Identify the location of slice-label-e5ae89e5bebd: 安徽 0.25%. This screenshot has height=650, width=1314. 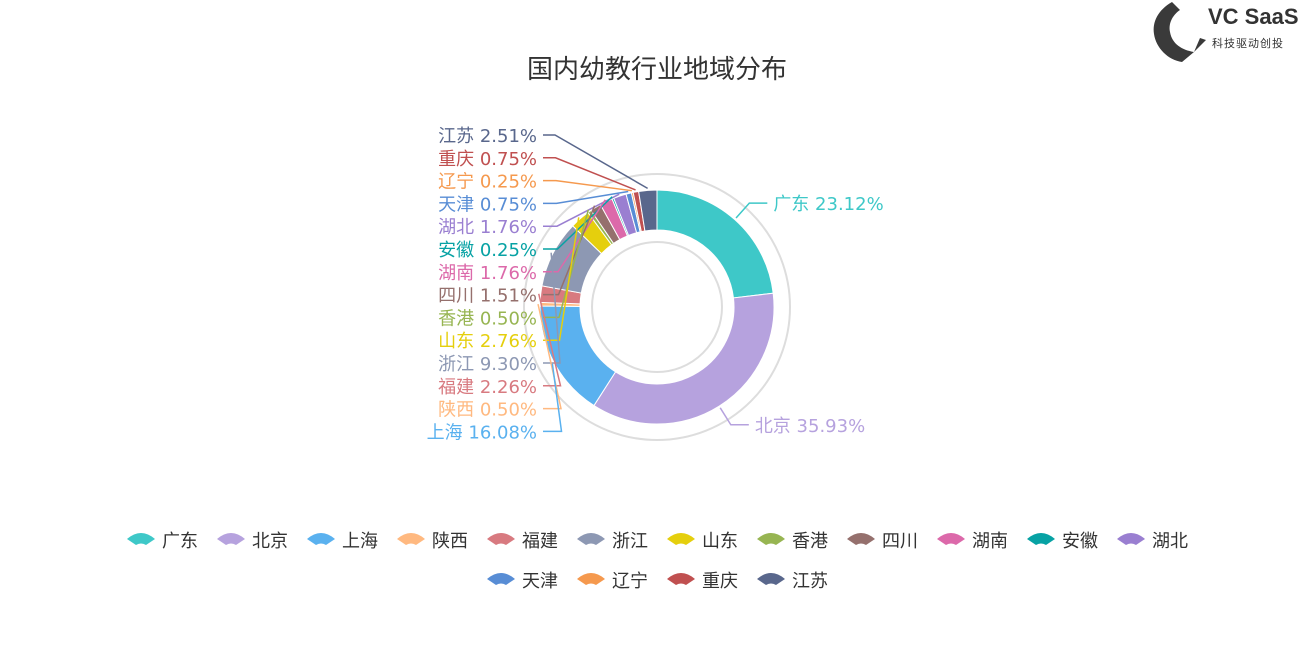
(487, 250).